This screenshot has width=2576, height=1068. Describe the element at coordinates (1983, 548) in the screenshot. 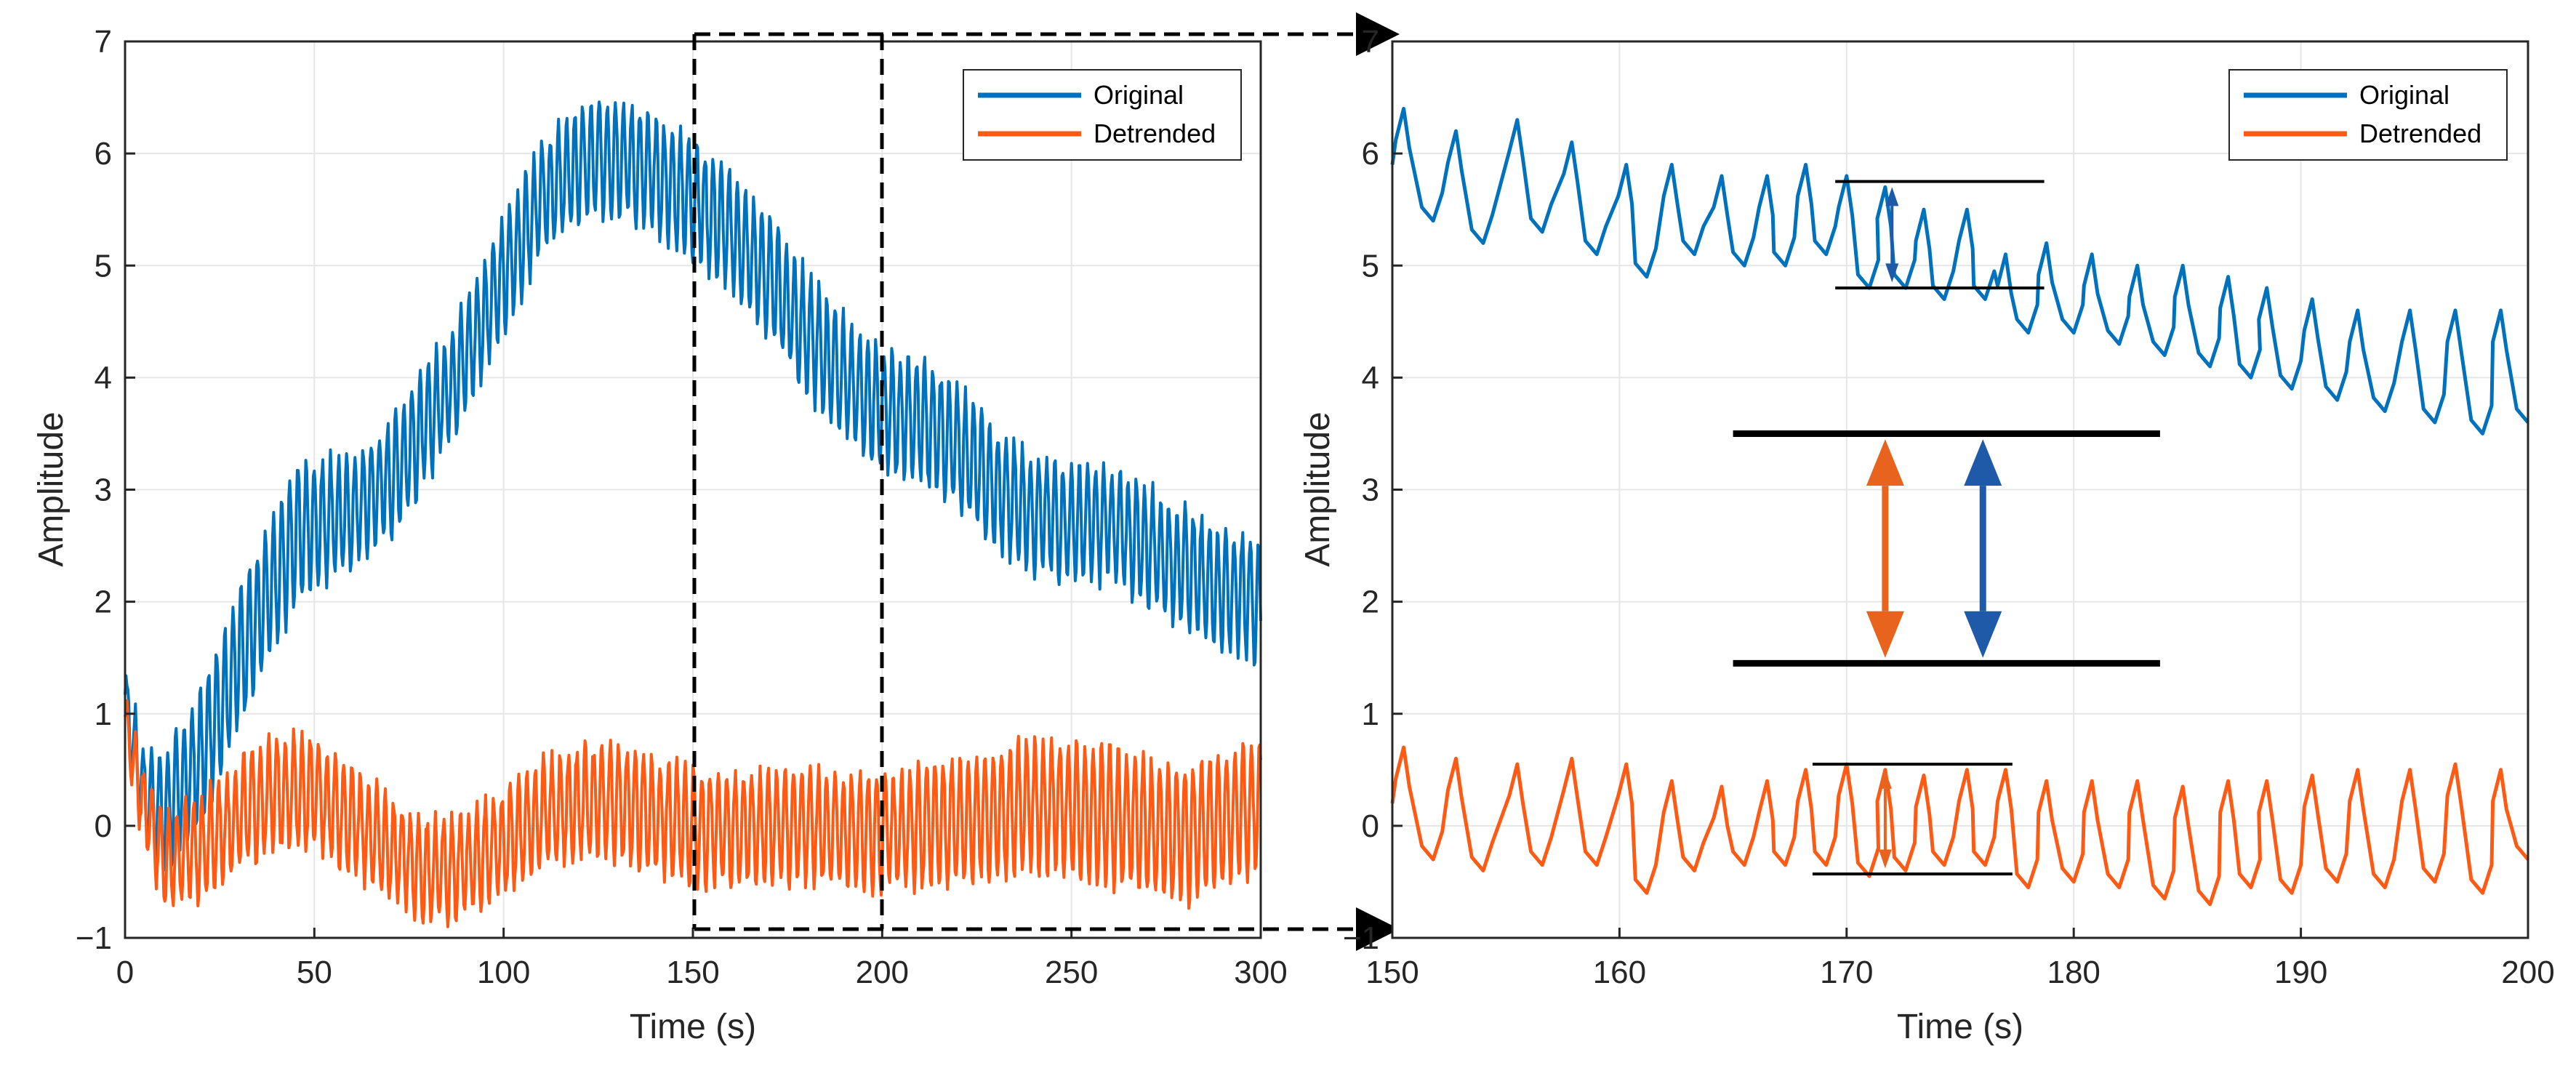

I see `blue-double-arrow` at that location.